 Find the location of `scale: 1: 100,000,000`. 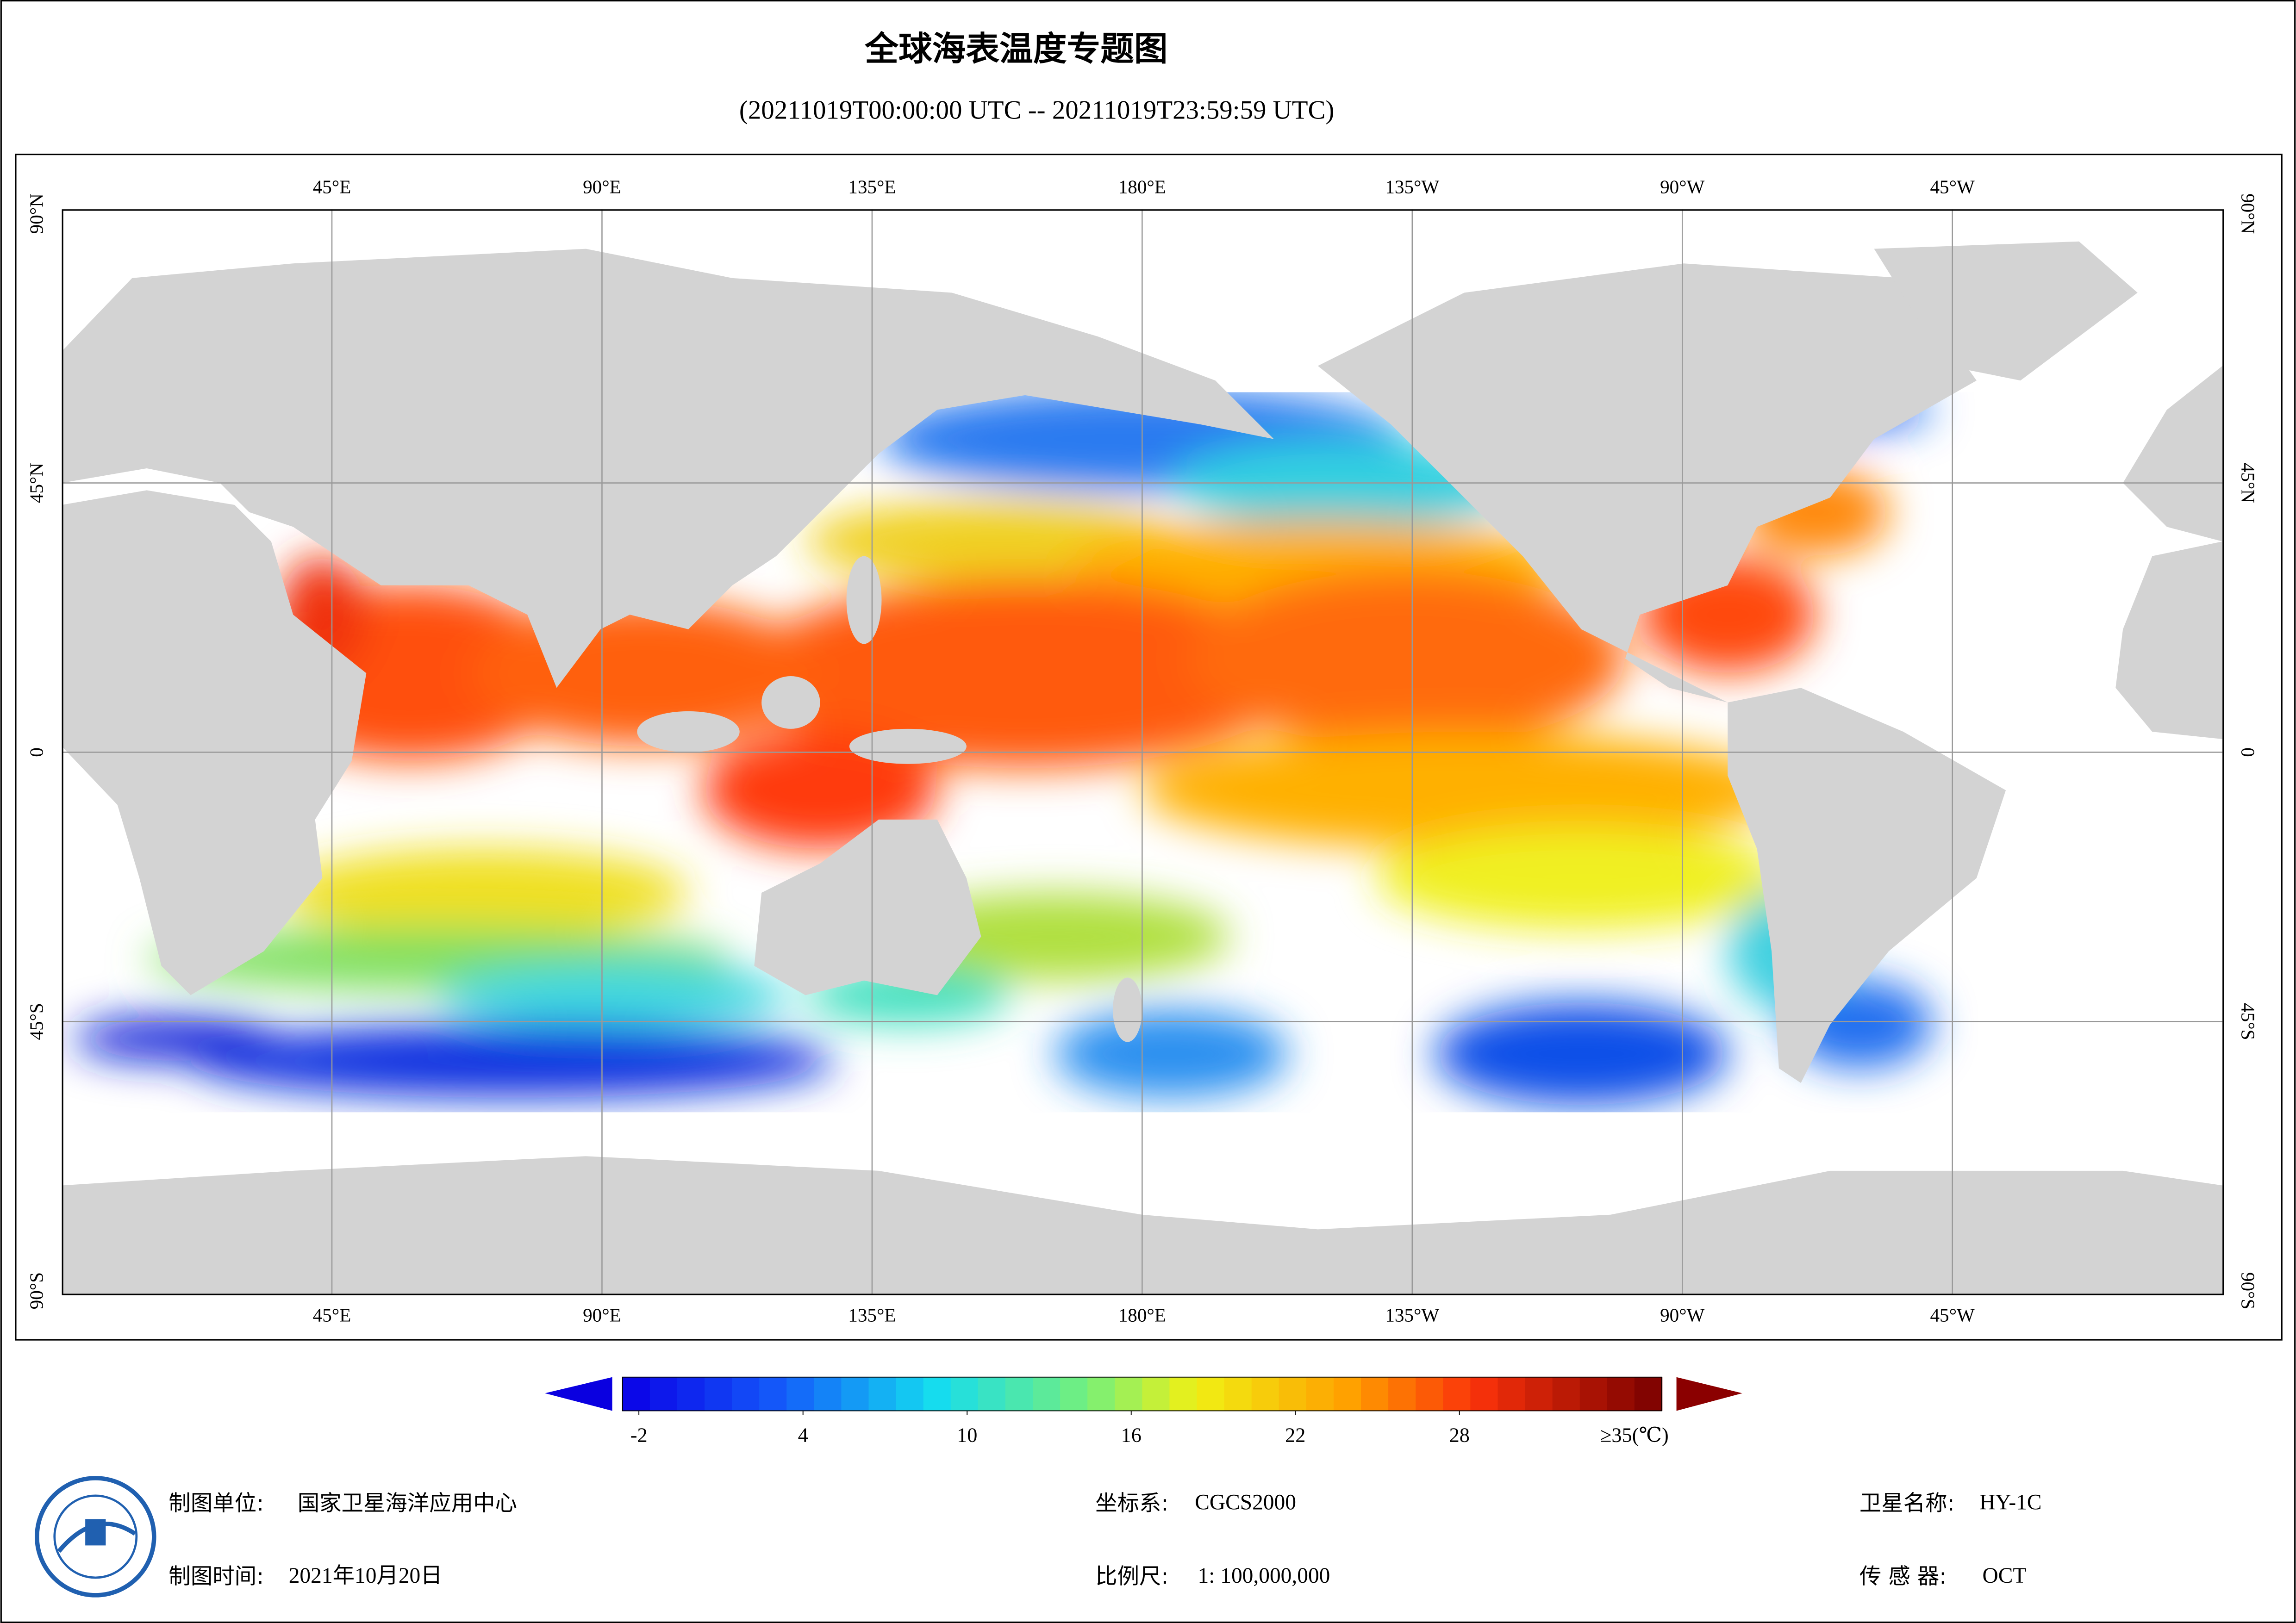

scale: 1: 100,000,000 is located at coordinates (1264, 1576).